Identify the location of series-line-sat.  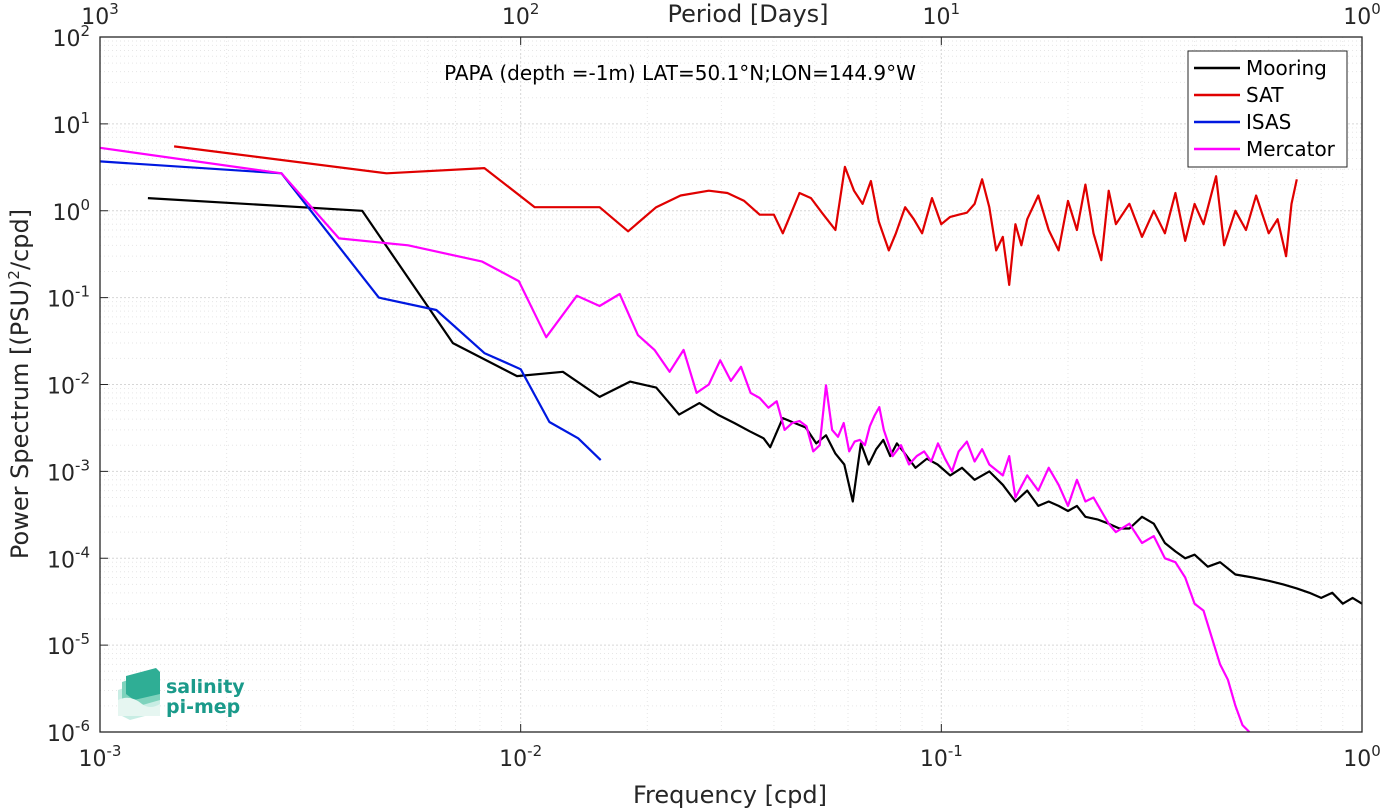
(735, 215).